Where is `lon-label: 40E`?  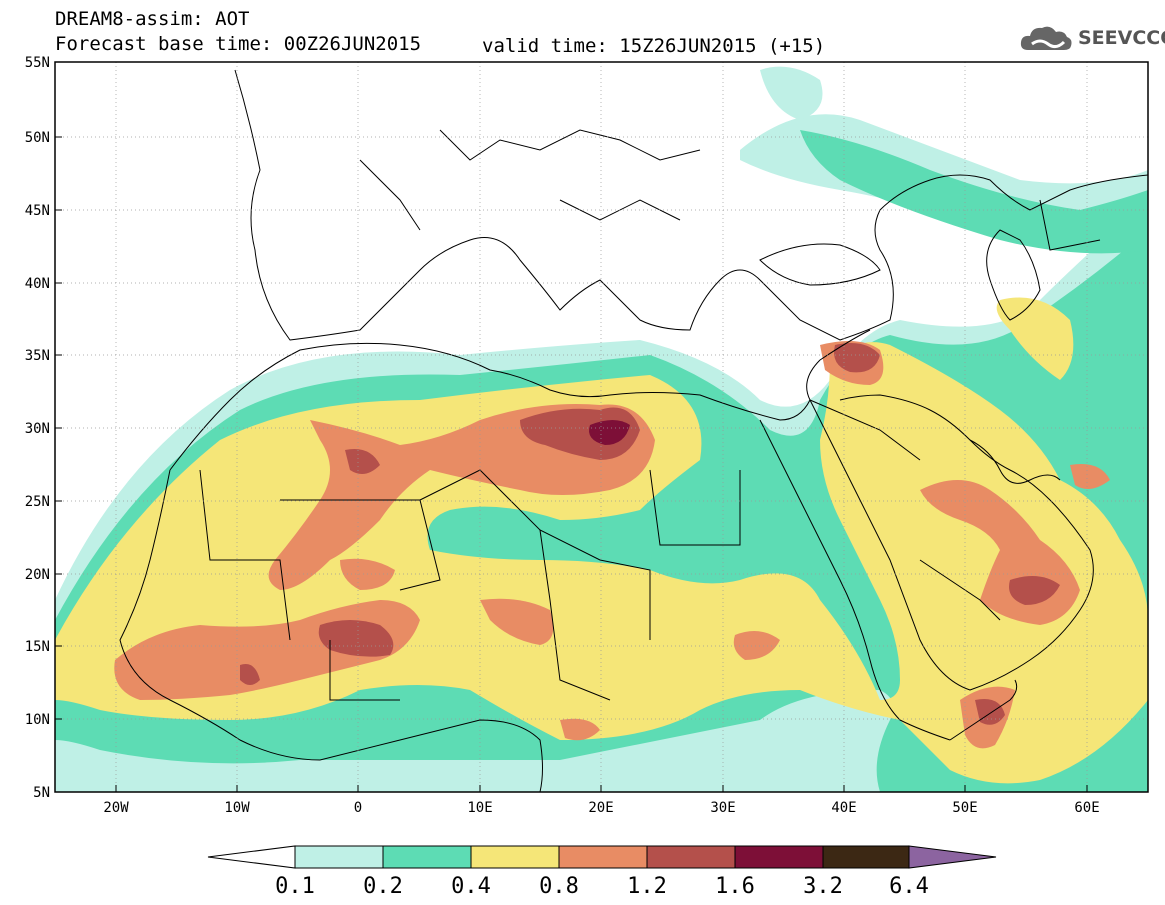 lon-label: 40E is located at coordinates (843, 808).